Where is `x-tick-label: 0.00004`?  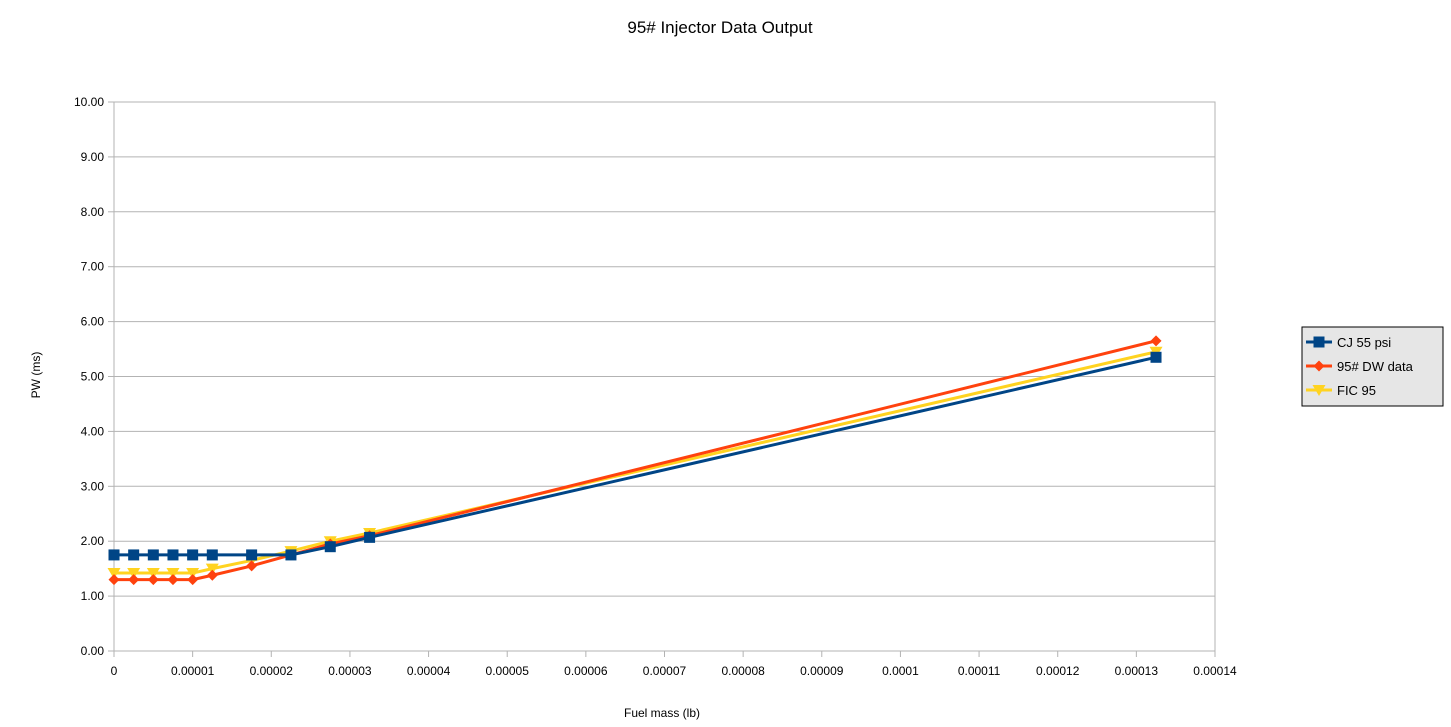 x-tick-label: 0.00004 is located at coordinates (429, 671).